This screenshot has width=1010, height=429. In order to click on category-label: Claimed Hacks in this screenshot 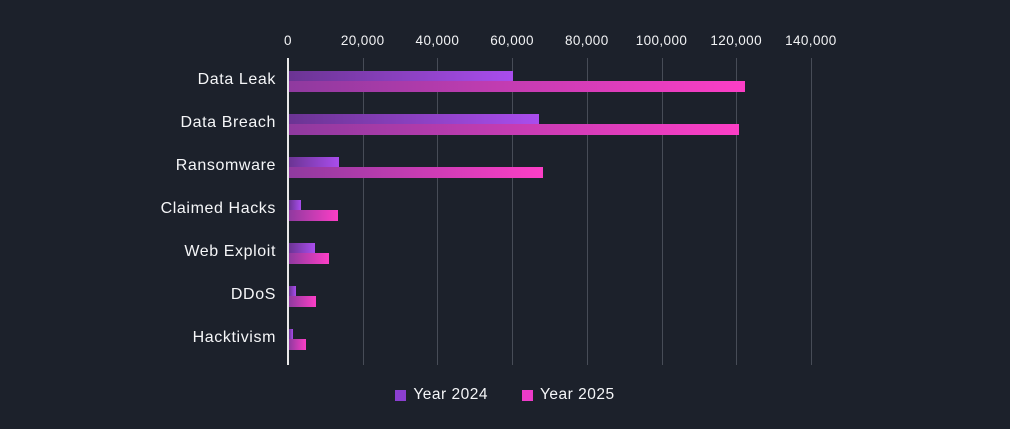, I will do `click(218, 208)`.